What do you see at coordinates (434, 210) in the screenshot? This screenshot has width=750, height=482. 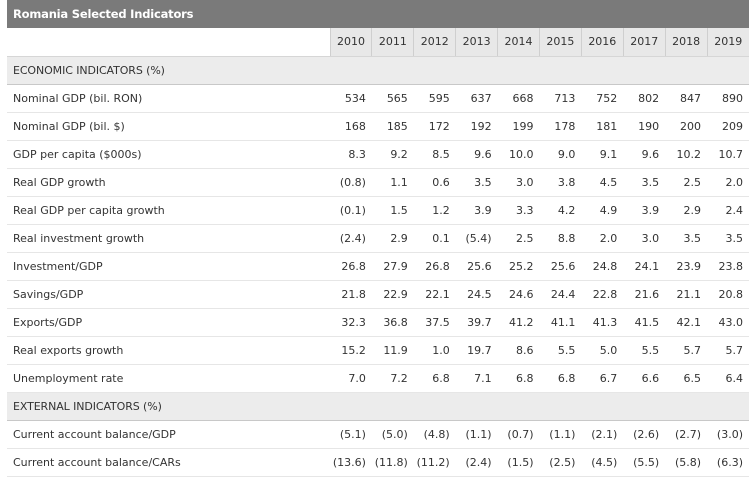 I see `value-cell: 1.2` at bounding box center [434, 210].